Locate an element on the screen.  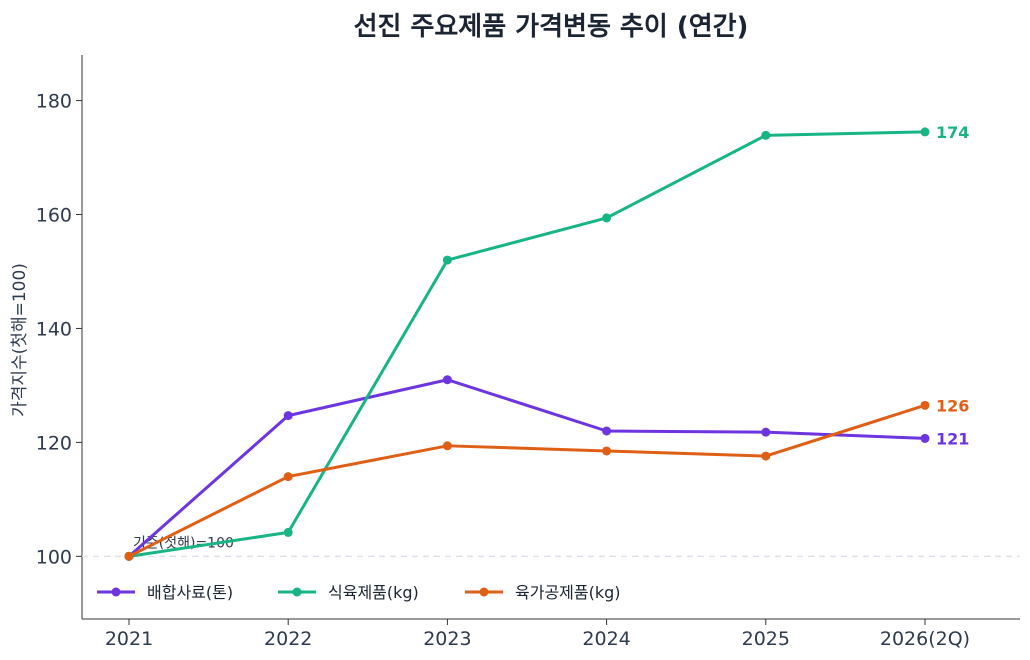
y-tick-label: 180 is located at coordinates (54, 102).